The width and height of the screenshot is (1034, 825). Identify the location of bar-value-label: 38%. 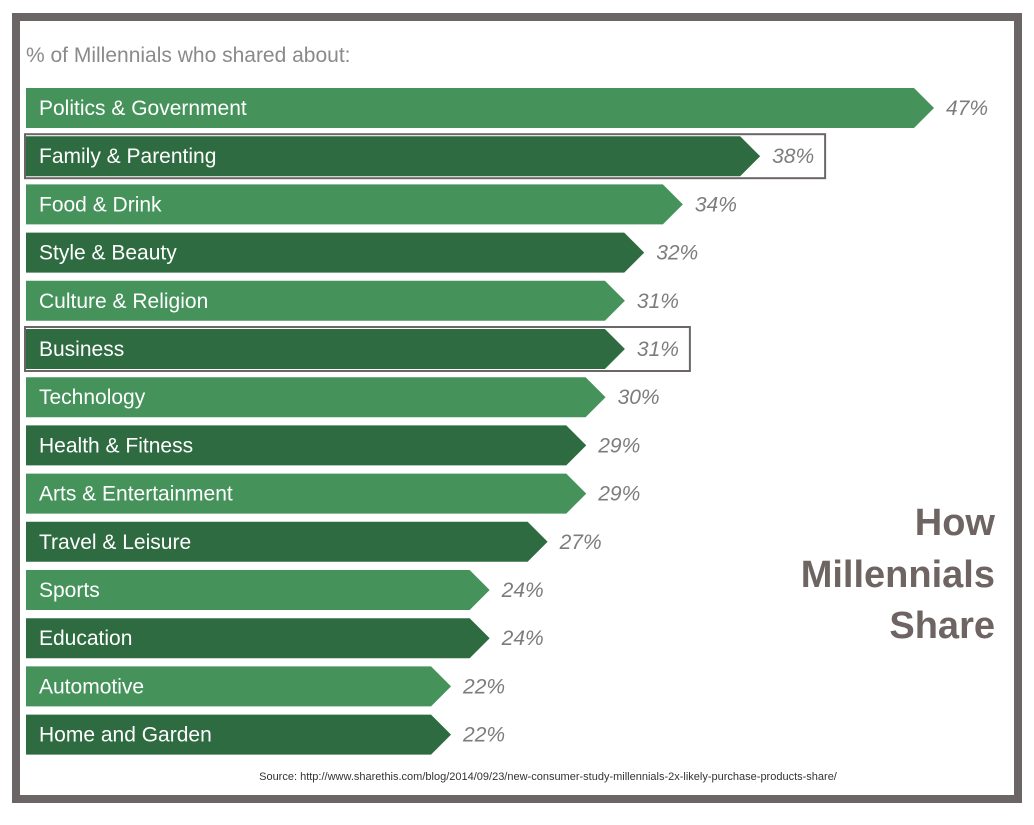
(793, 156).